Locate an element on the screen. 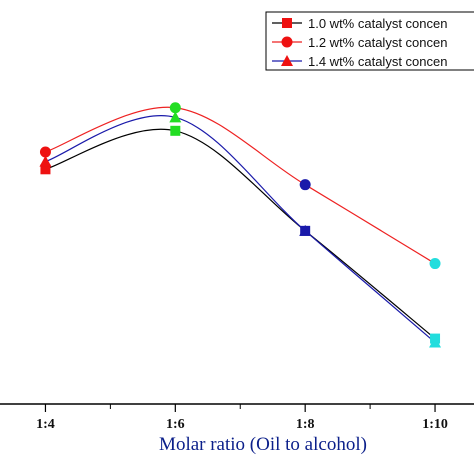 Image resolution: width=474 pixels, height=474 pixels. legend-marker-triangle is located at coordinates (287, 60).